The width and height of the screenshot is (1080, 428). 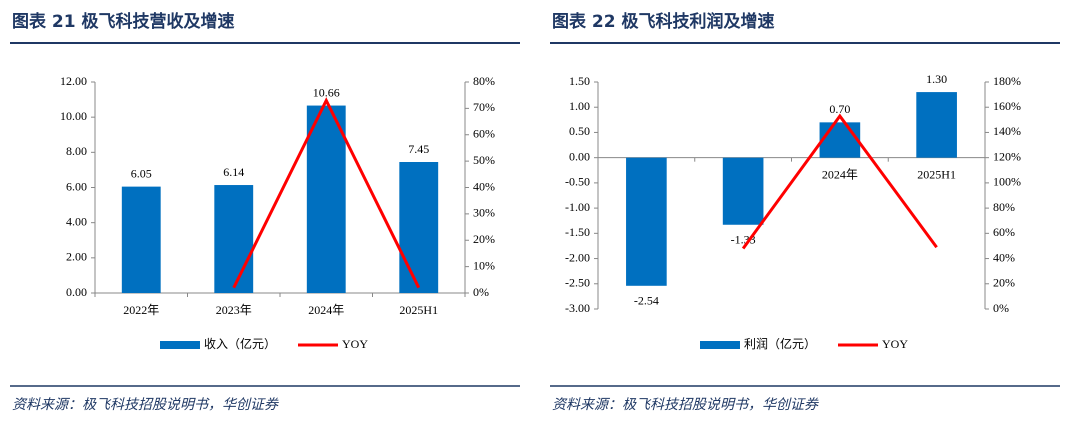 What do you see at coordinates (1007, 81) in the screenshot?
I see `y2-tick-label: 180%` at bounding box center [1007, 81].